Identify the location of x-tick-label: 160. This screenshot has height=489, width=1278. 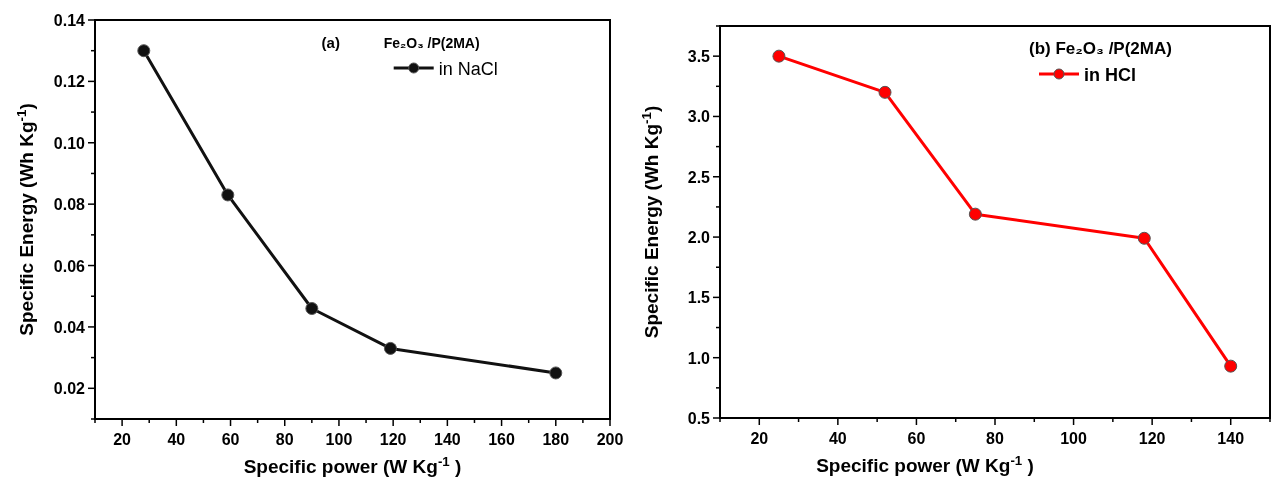
(502, 439).